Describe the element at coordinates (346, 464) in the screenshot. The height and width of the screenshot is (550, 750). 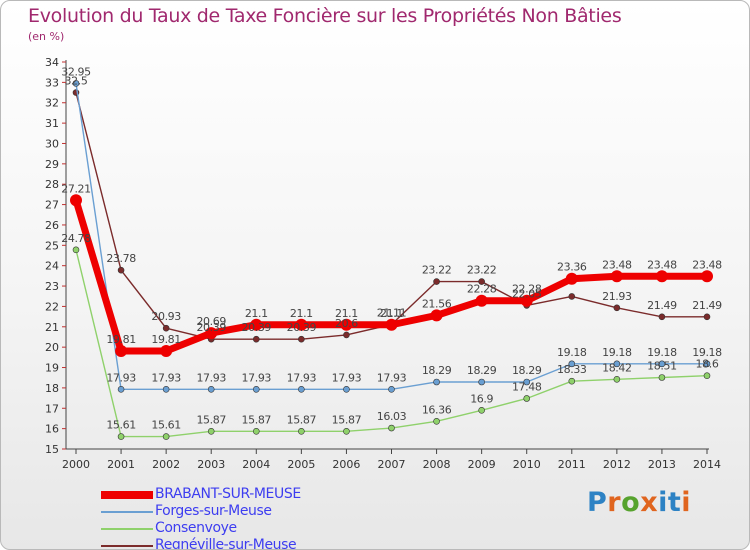
I see `x-tick-label: 2006` at that location.